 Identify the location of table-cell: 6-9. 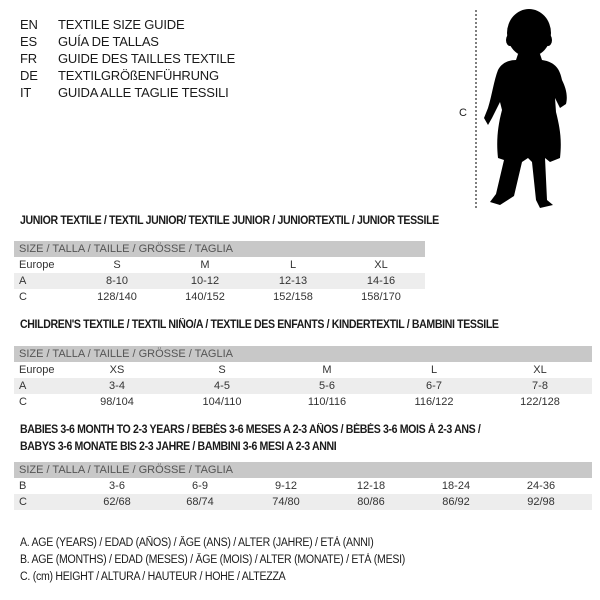
(200, 486).